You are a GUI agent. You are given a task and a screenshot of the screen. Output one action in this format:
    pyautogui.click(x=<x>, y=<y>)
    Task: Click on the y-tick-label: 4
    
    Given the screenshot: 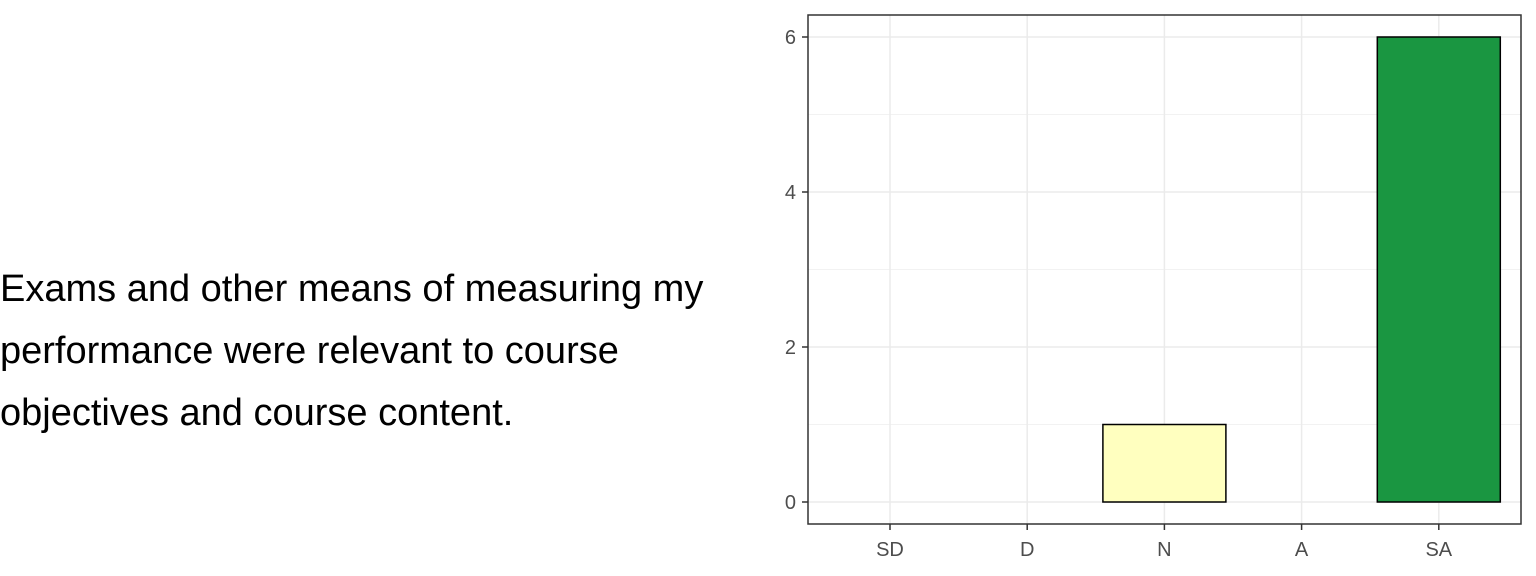 What is the action you would take?
    pyautogui.click(x=790, y=193)
    